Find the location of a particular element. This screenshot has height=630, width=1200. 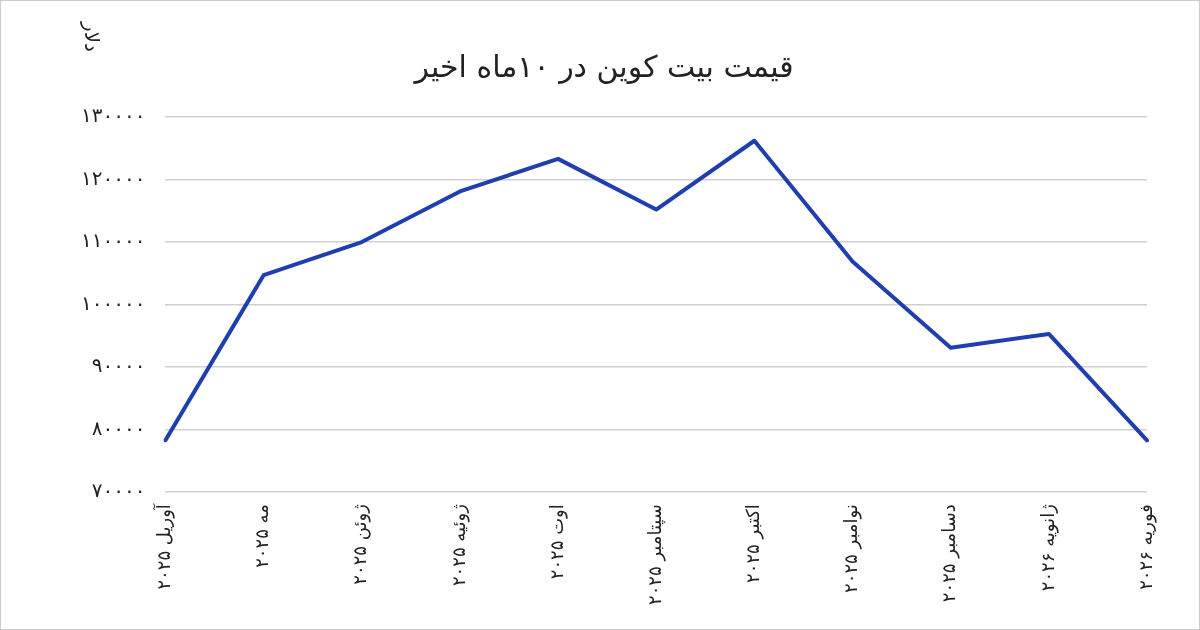

y-tick-label: ۱۲۰۰۰۰ is located at coordinates (113, 177).